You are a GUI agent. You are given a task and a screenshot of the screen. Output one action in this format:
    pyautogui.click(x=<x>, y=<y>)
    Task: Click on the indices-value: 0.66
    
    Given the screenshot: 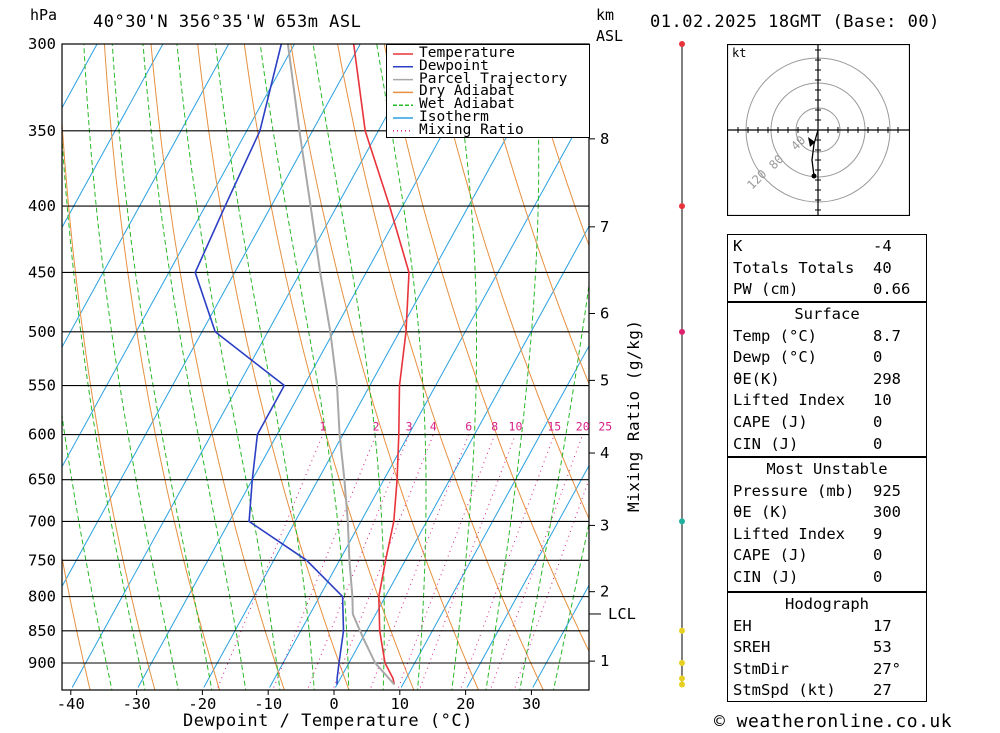 What is the action you would take?
    pyautogui.click(x=892, y=289)
    